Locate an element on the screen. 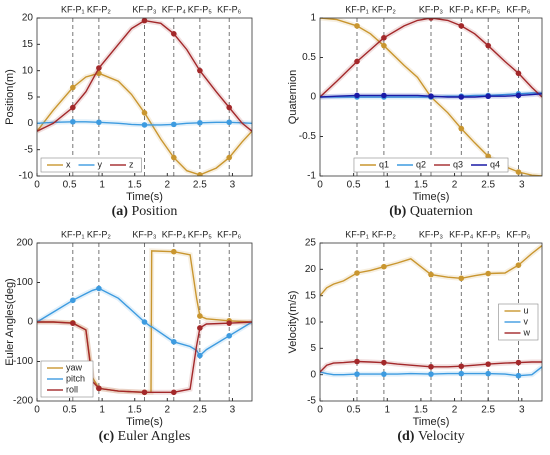 This screenshot has width=550, height=455. x-tick-label: 2.5 is located at coordinates (488, 185).